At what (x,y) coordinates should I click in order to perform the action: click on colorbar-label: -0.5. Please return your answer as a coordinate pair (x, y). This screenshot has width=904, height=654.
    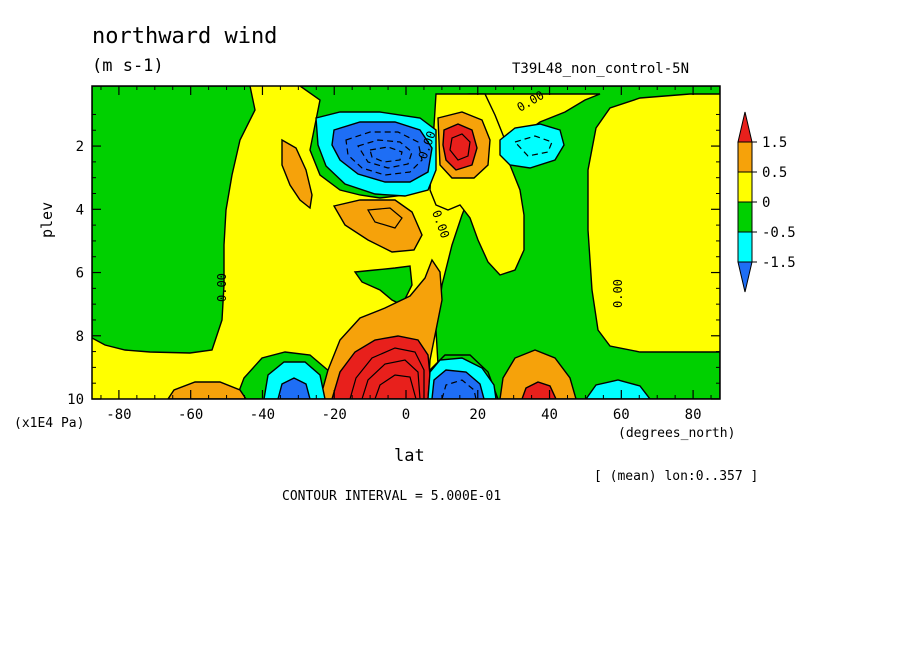
    Looking at the image, I should click on (779, 233).